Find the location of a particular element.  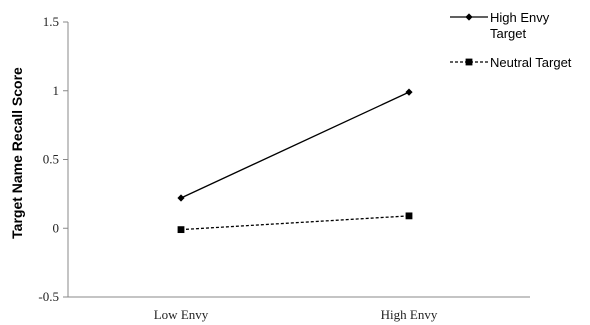

x-tick-label: High Envy is located at coordinates (409, 314).